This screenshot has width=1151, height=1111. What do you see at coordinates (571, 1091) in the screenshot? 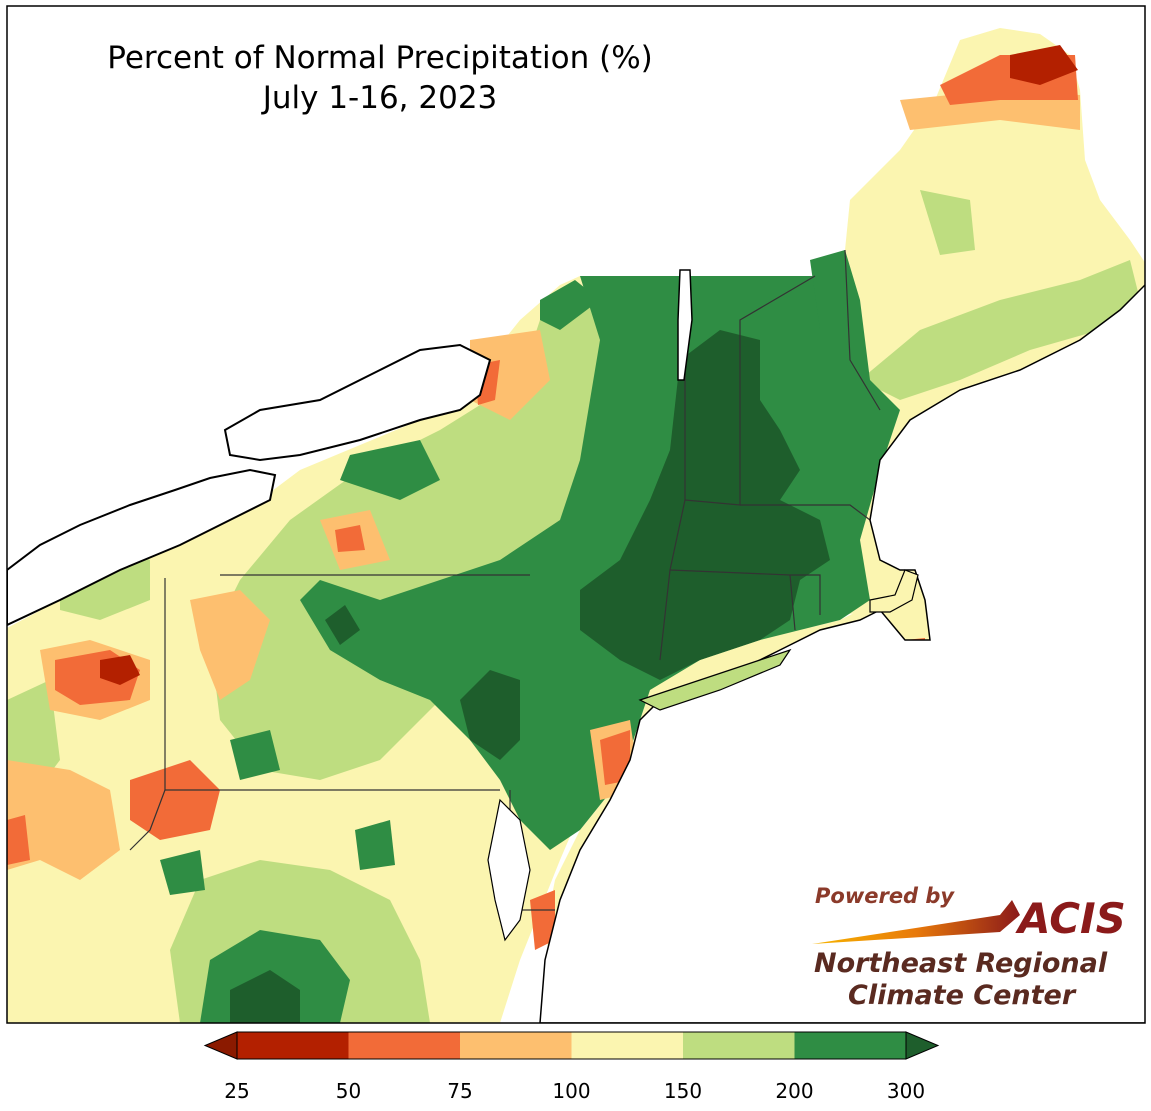
I see `colorbar-tick-label: 100` at bounding box center [571, 1091].